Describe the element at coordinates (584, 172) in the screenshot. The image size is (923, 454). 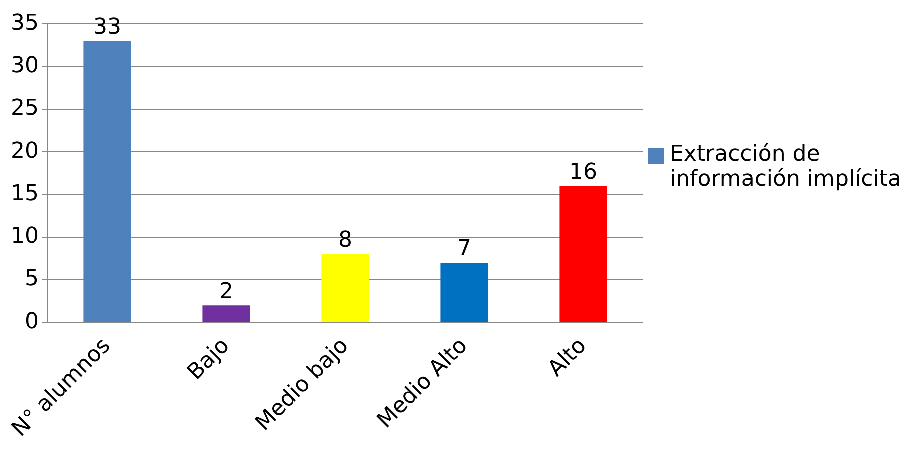
I see `data-label: 16` at that location.